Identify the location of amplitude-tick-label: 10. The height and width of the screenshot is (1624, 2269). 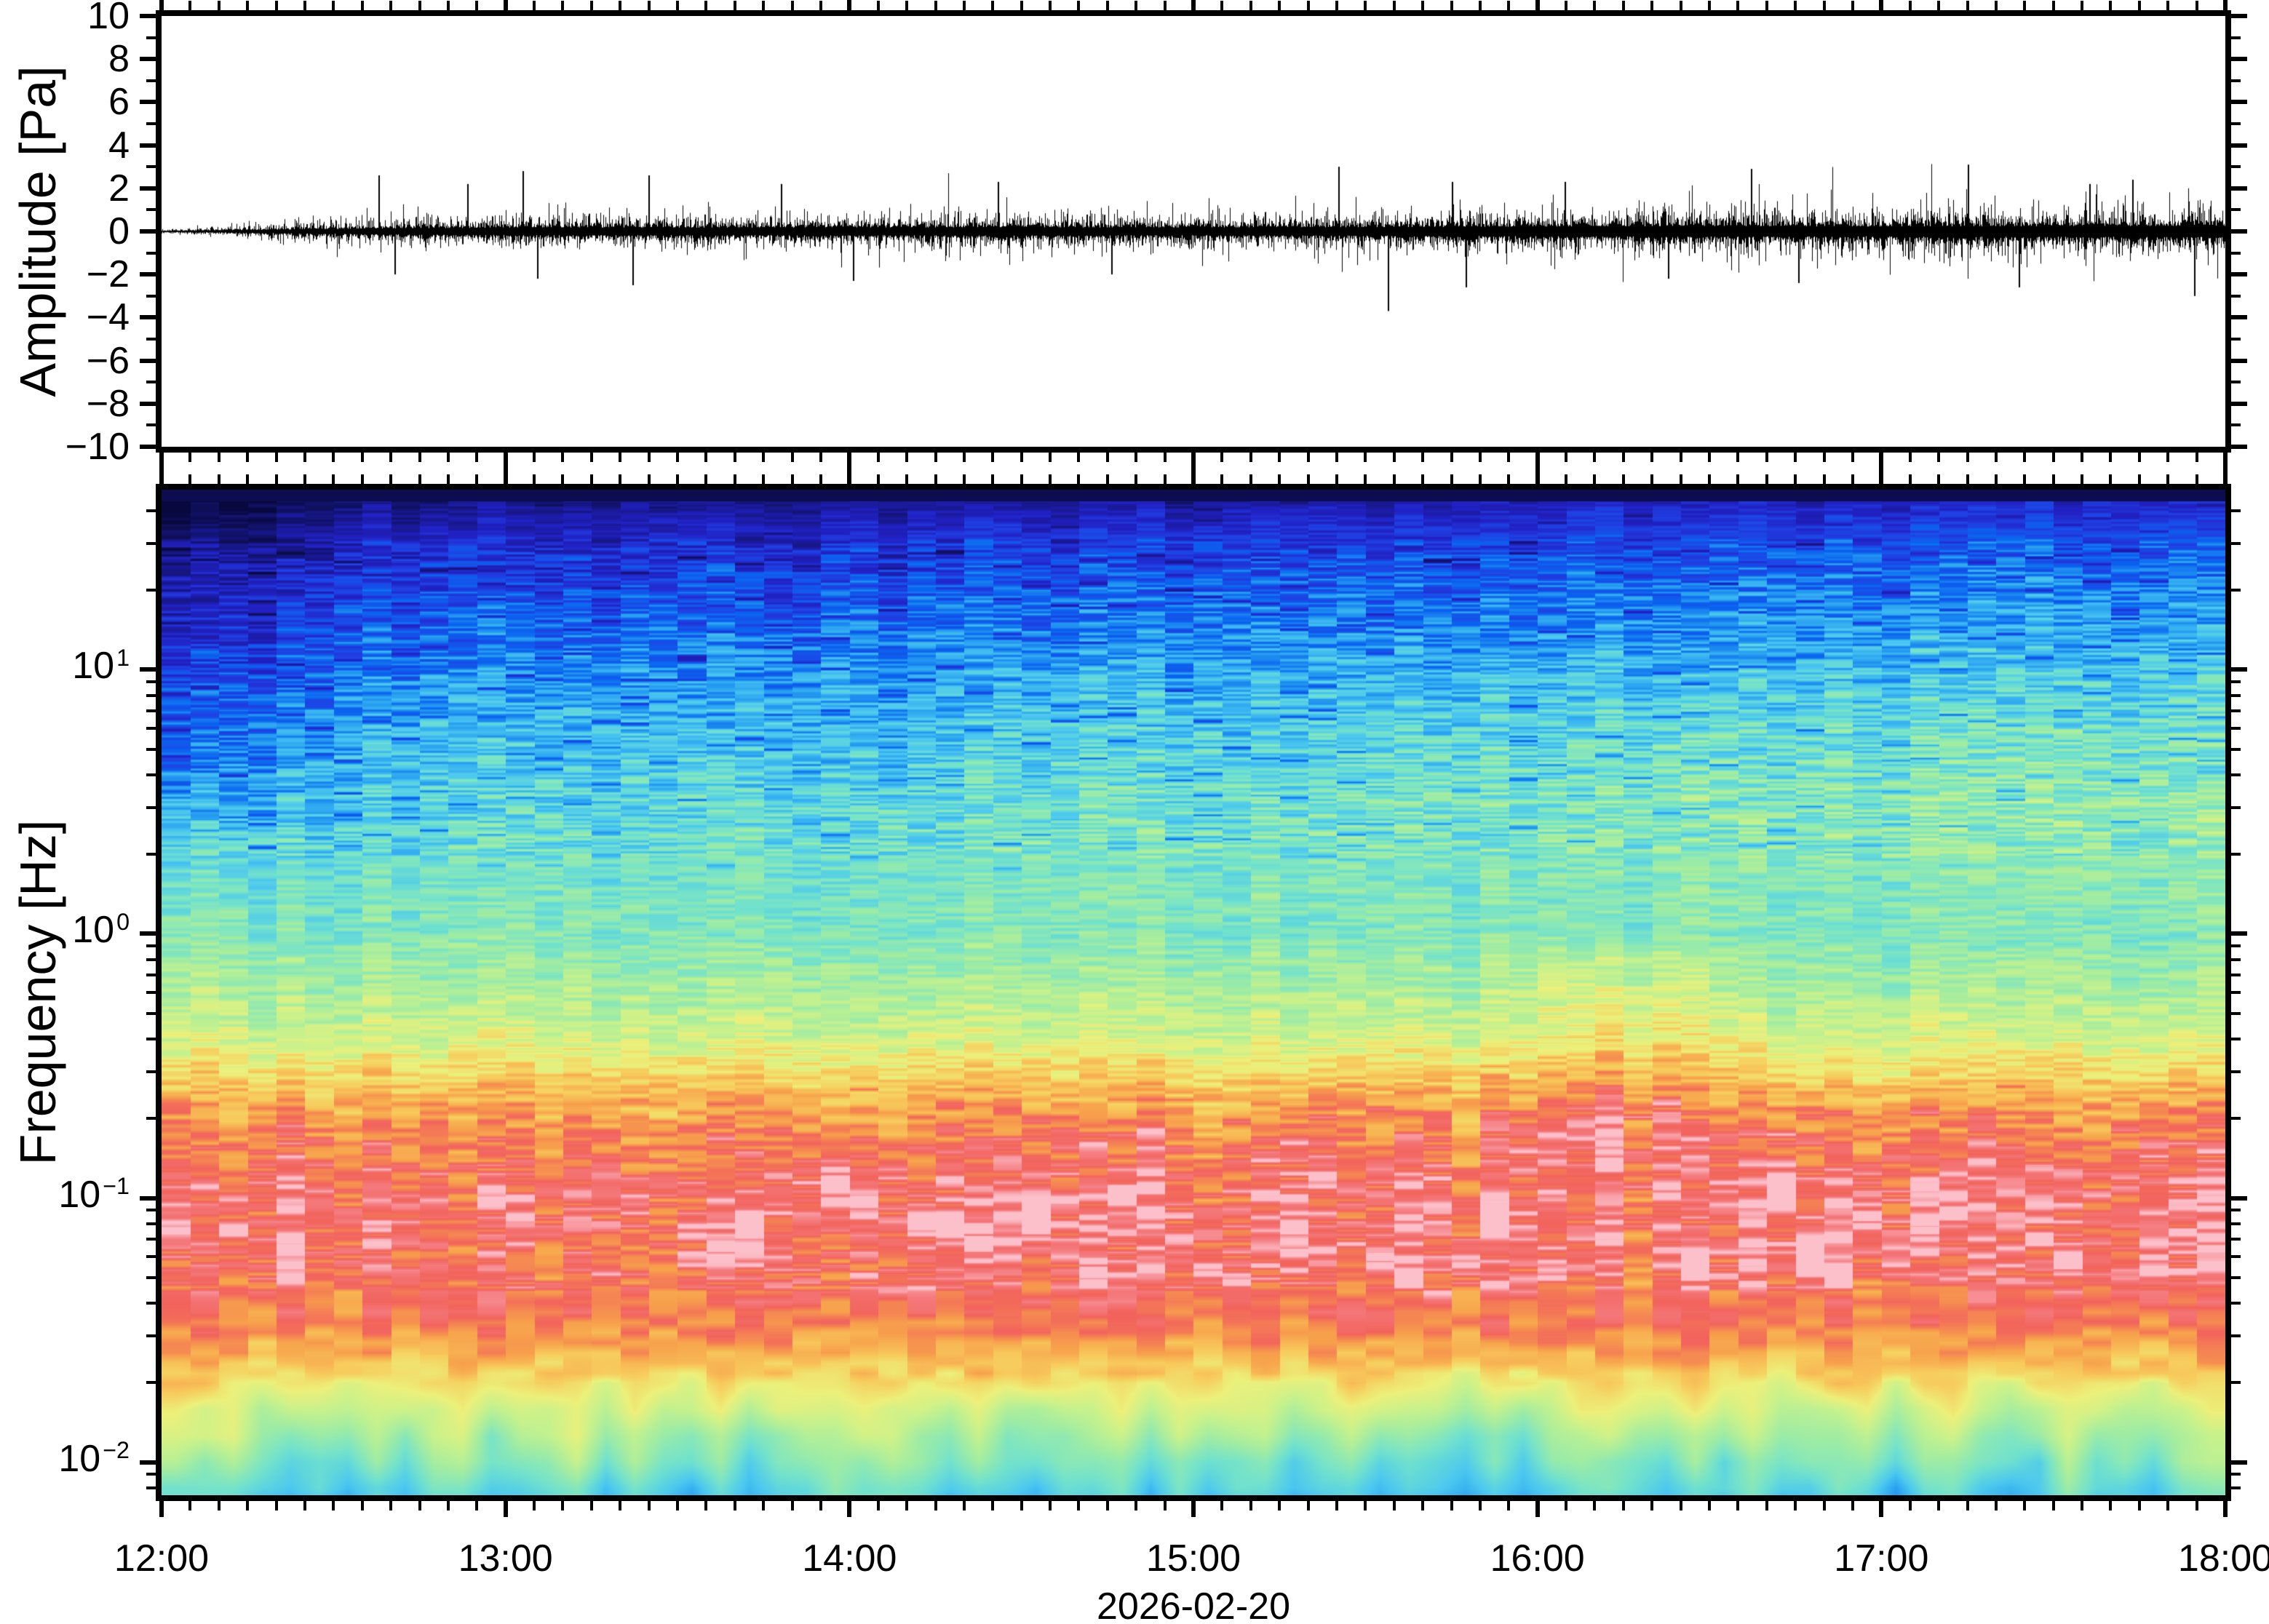
(108, 18).